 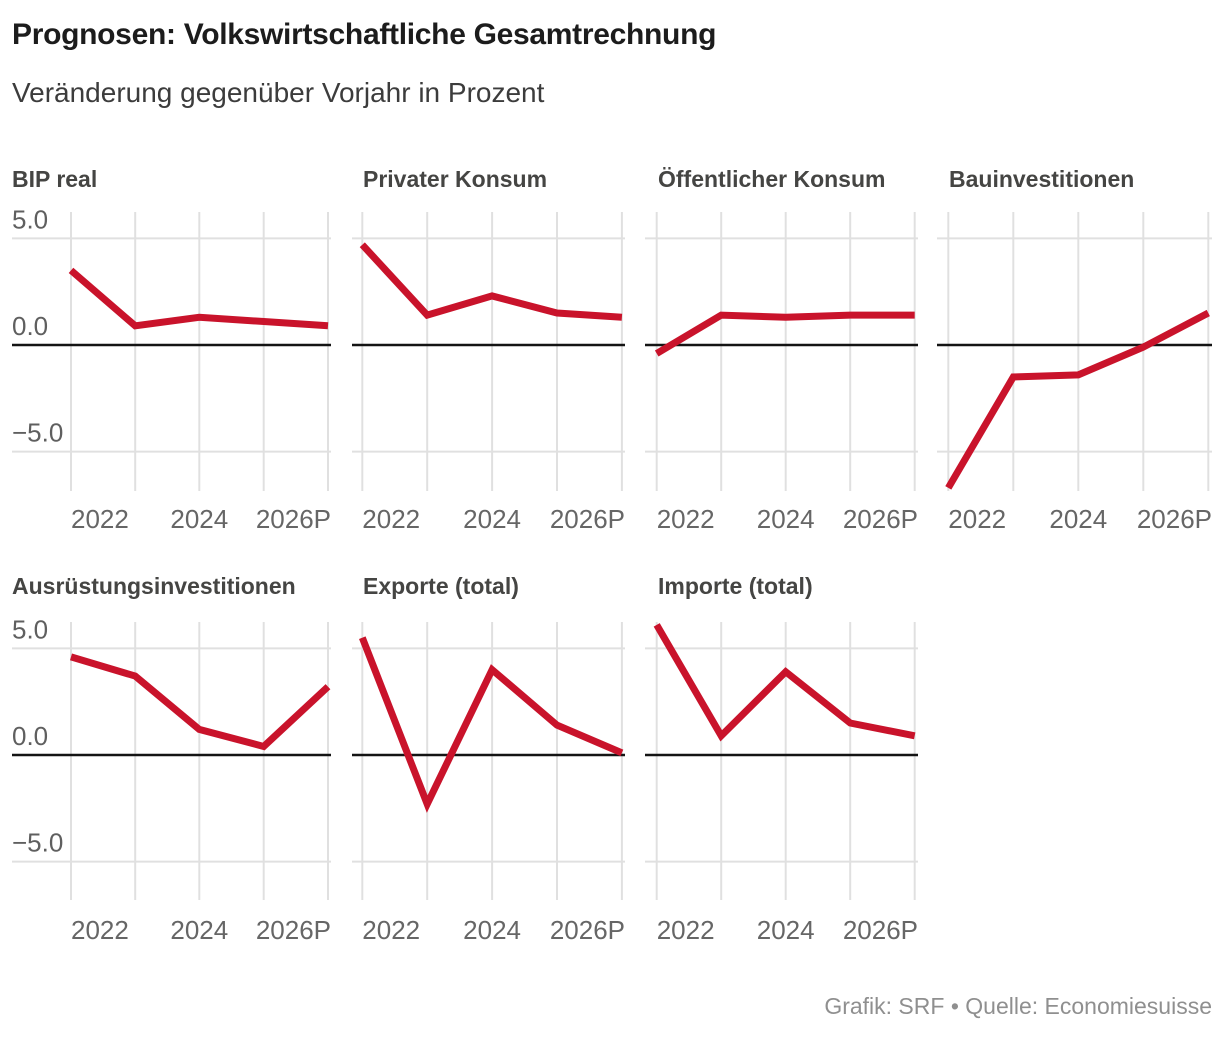 I want to click on data-line-exporte-total, so click(x=491, y=724).